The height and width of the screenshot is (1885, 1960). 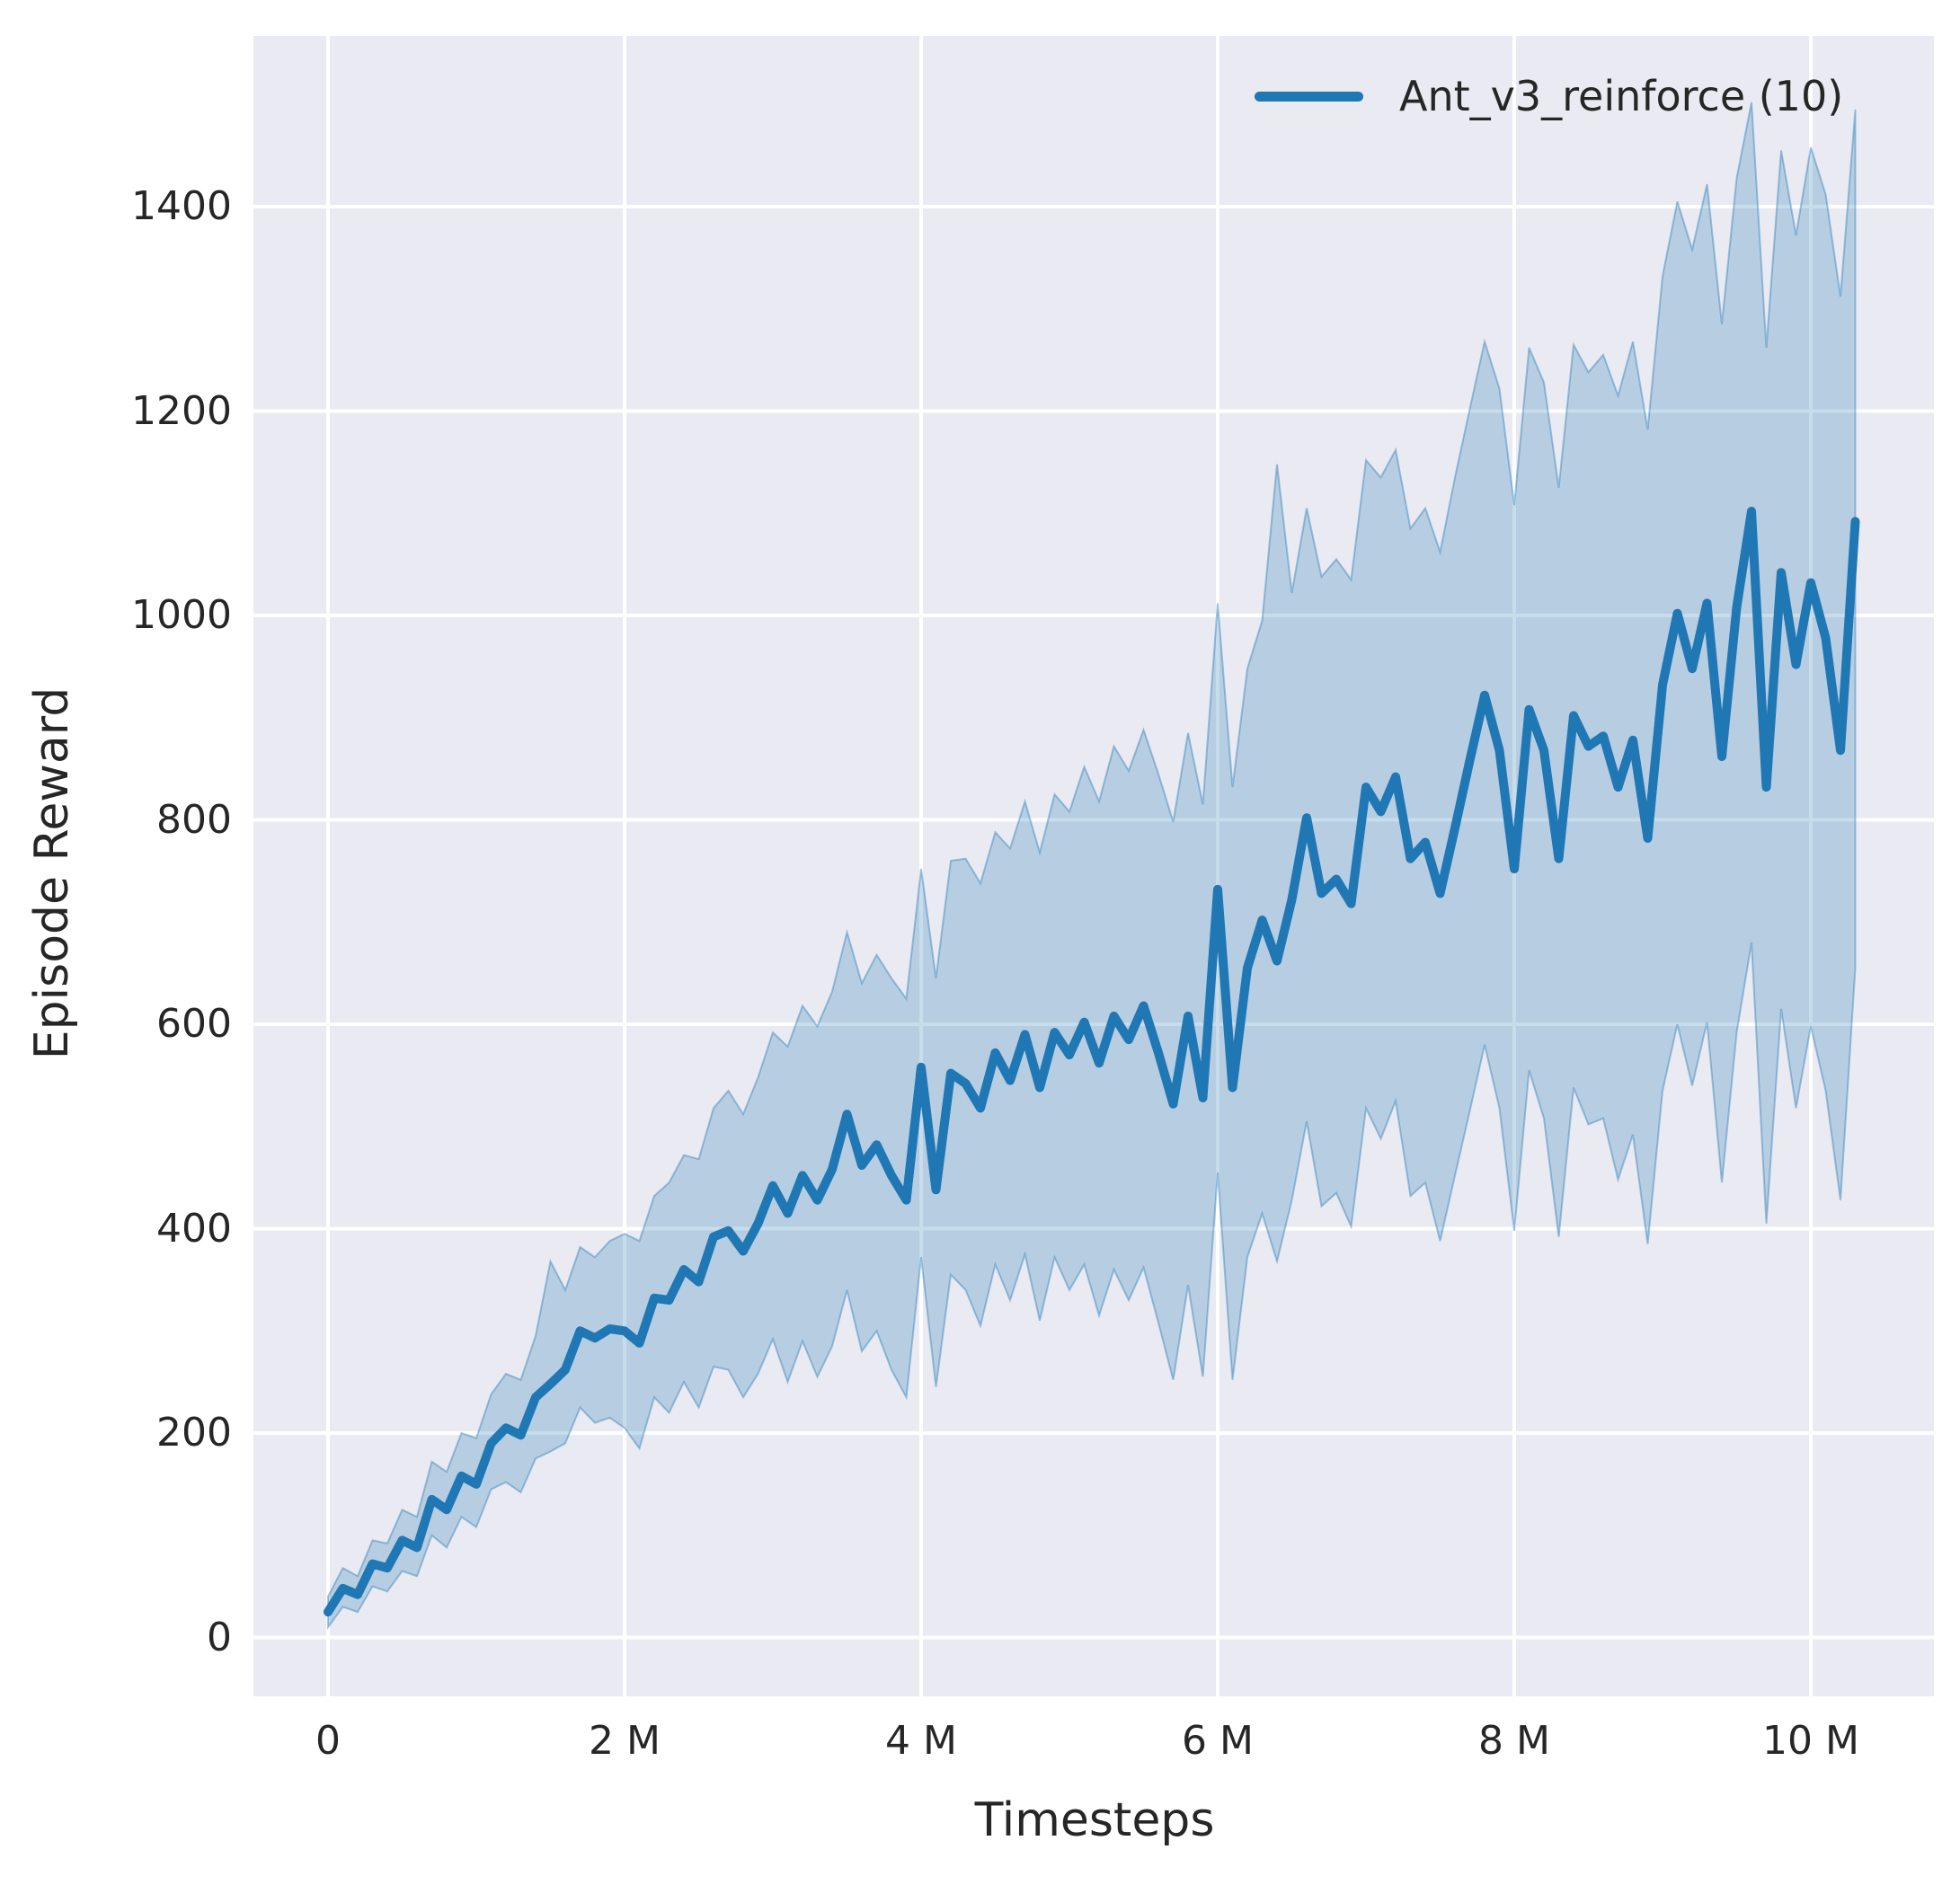 What do you see at coordinates (1218, 1741) in the screenshot?
I see `x-tick-label: 6 M` at bounding box center [1218, 1741].